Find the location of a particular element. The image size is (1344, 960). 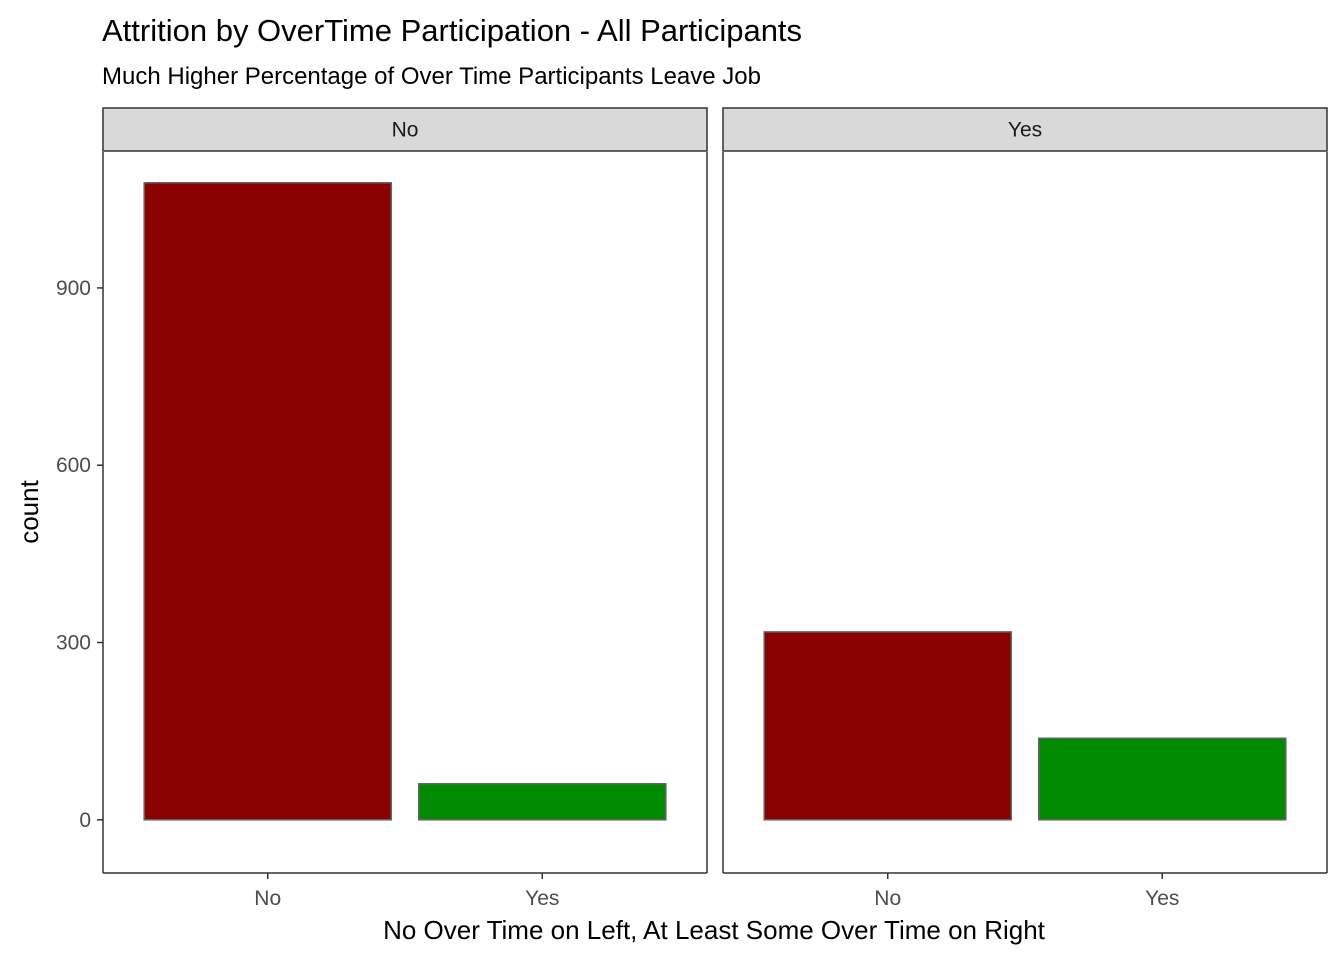

y-axis-title: count is located at coordinates (29, 511).